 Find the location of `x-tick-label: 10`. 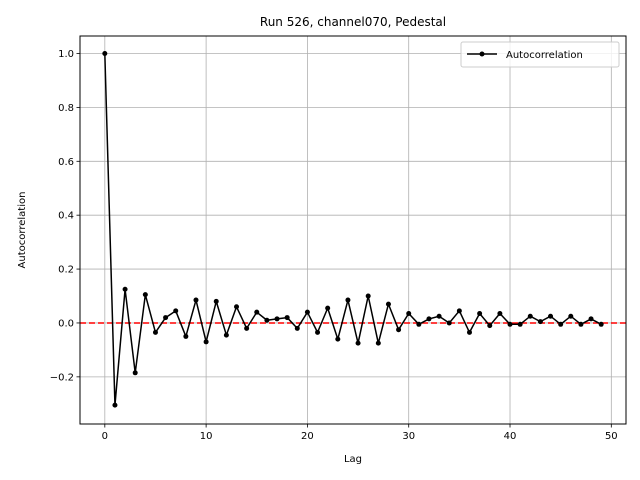

x-tick-label: 10 is located at coordinates (206, 436).